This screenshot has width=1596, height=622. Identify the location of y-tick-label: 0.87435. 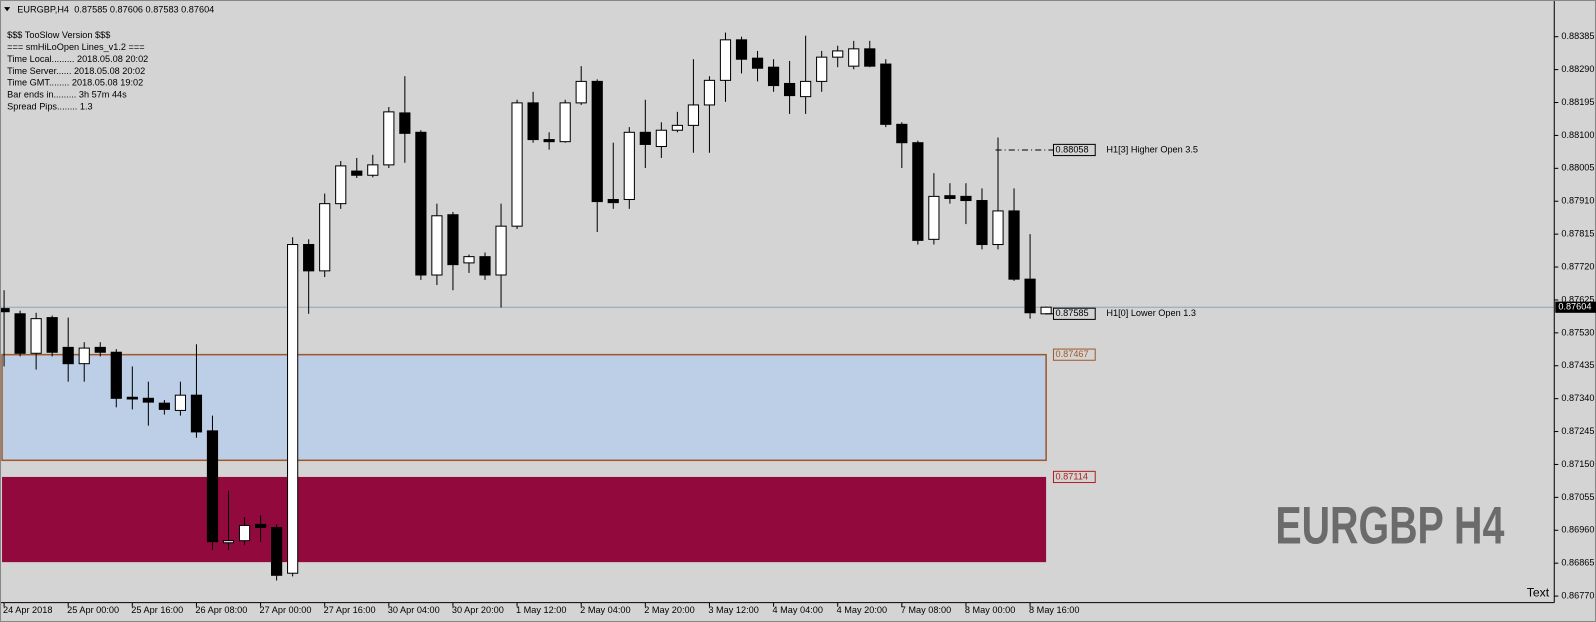
(1577, 365).